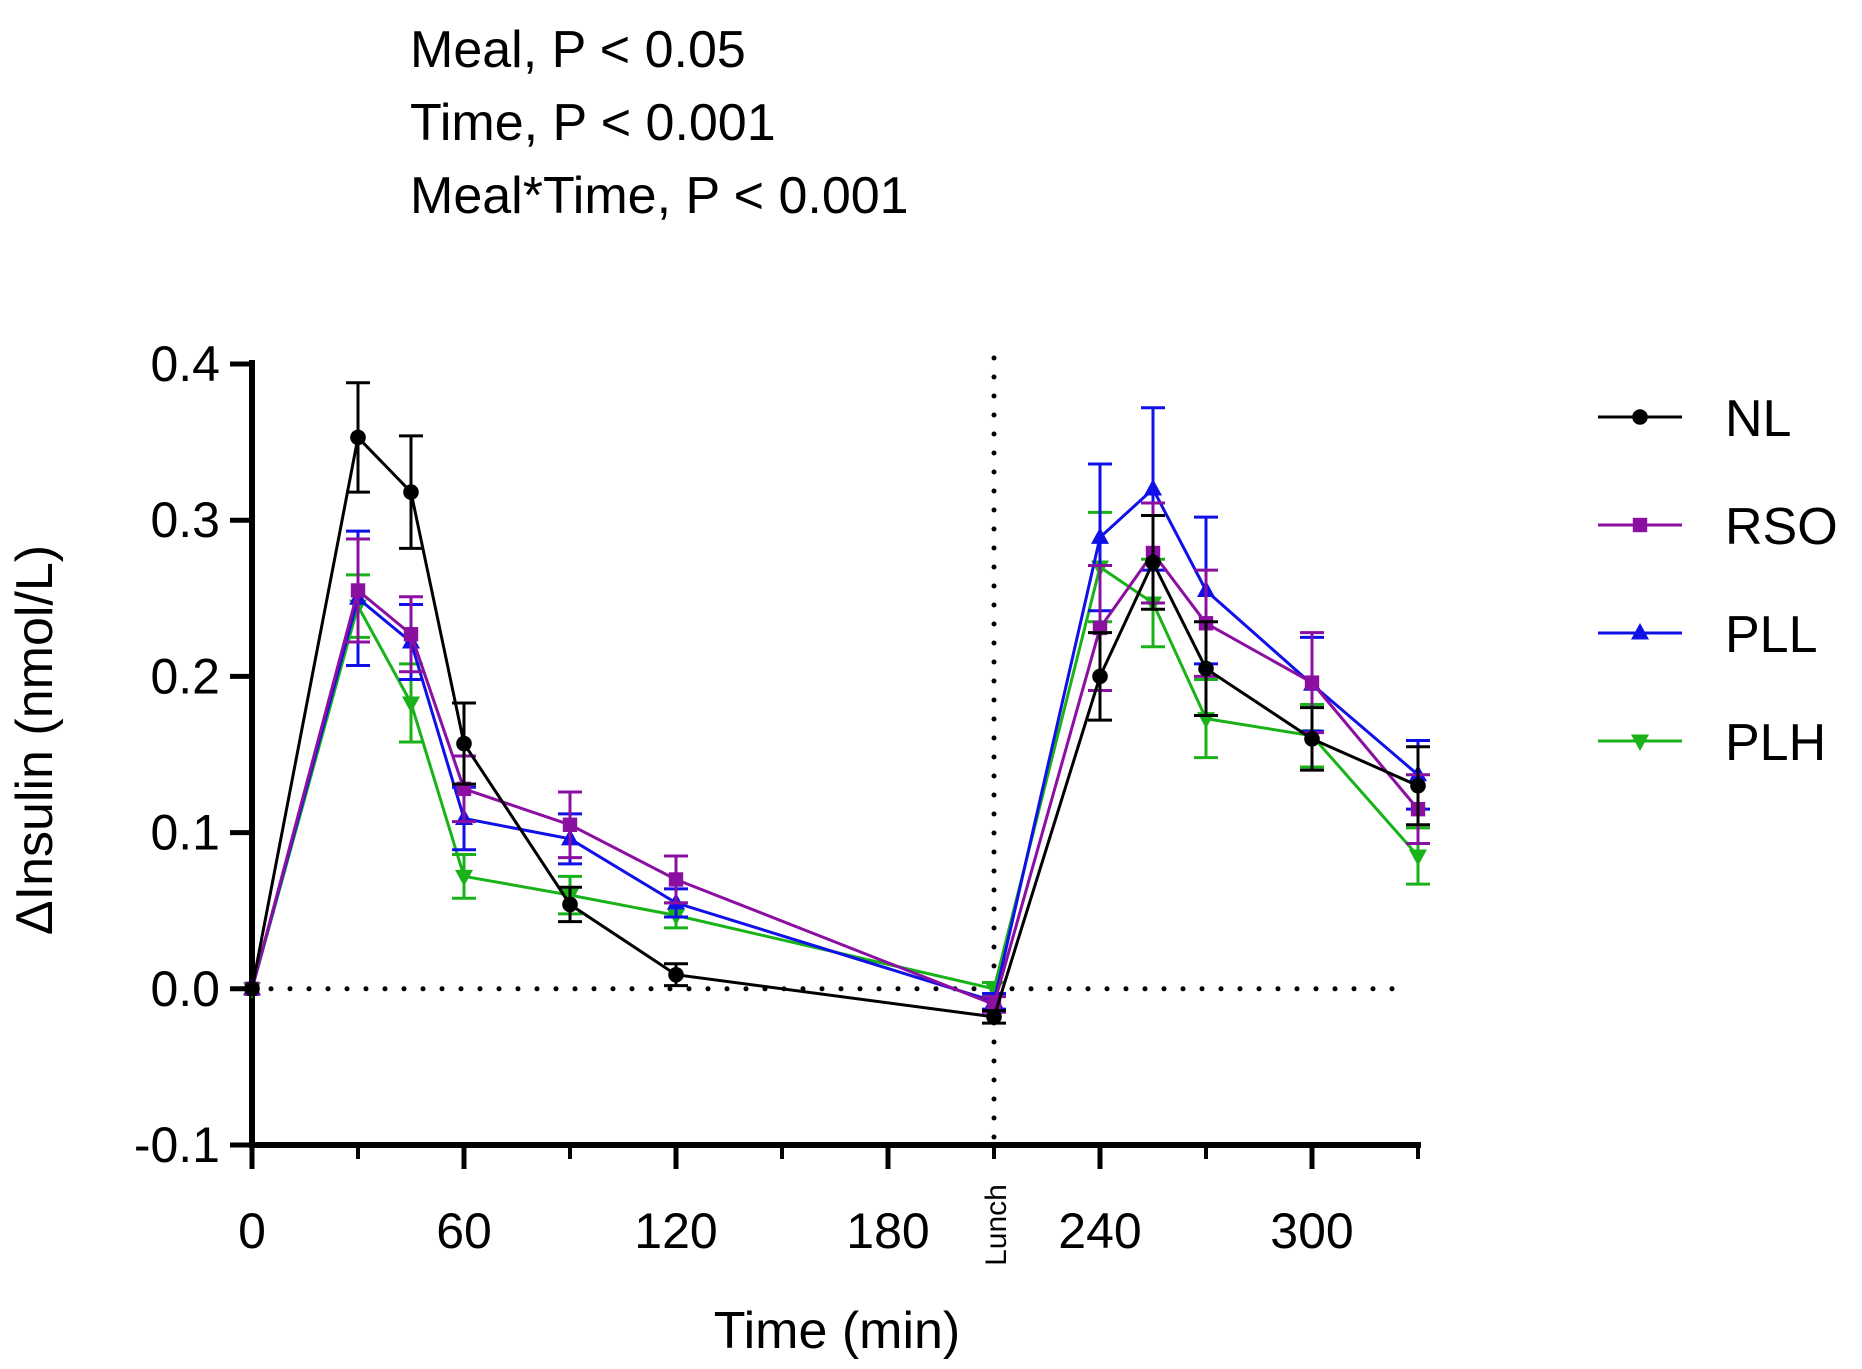  I want to click on legend-item-pll: PLL, so click(1708, 635).